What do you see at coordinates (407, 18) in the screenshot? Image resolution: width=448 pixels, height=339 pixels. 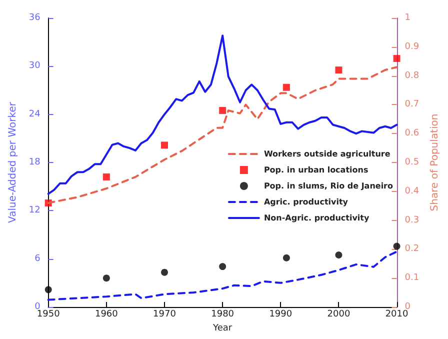 I see `y2-tick-label: 1` at bounding box center [407, 18].